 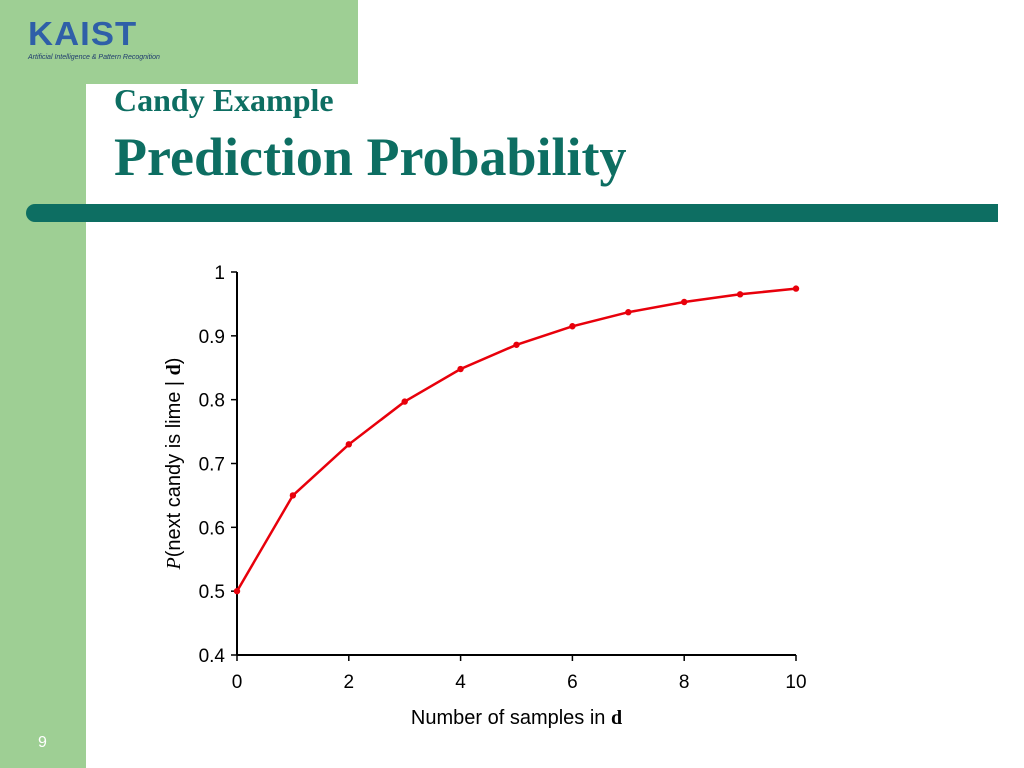 I want to click on x-tick-label: 10, so click(x=795, y=682).